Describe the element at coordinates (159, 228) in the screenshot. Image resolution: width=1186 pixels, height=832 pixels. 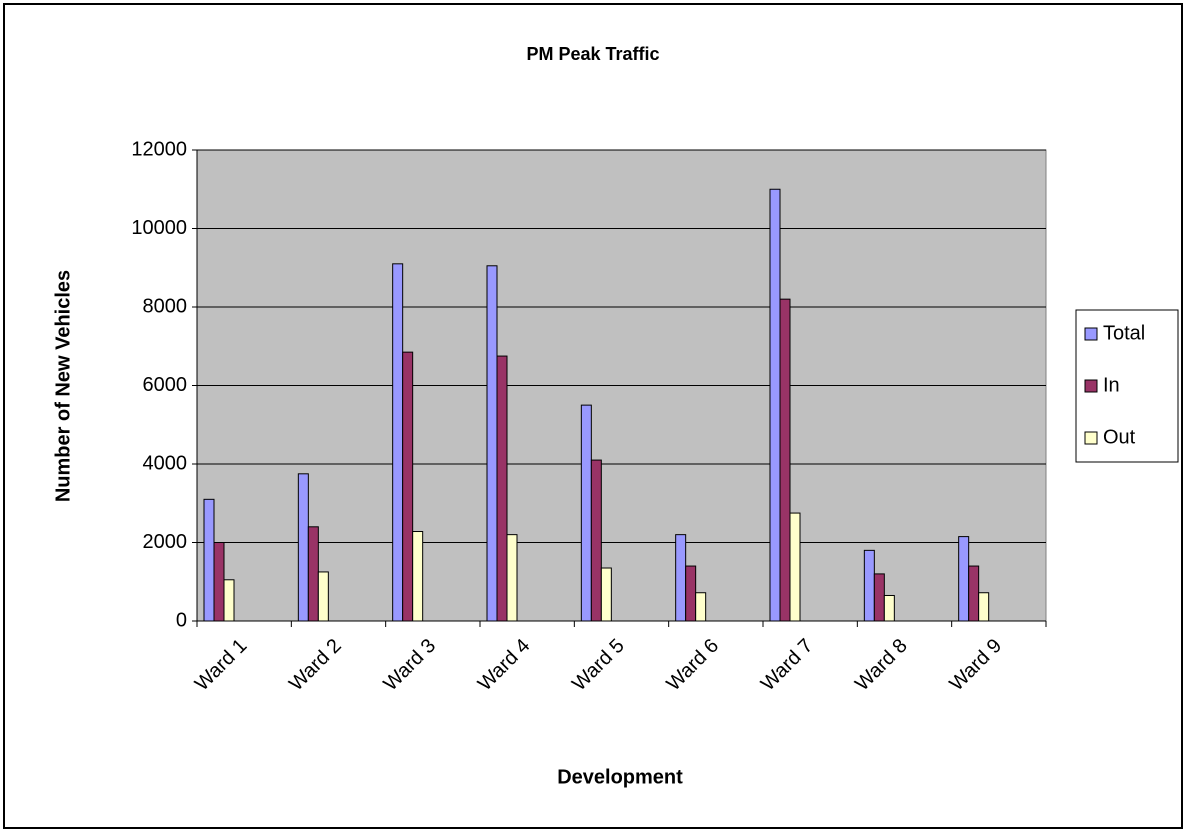
I see `y-tick-label: 10000` at that location.